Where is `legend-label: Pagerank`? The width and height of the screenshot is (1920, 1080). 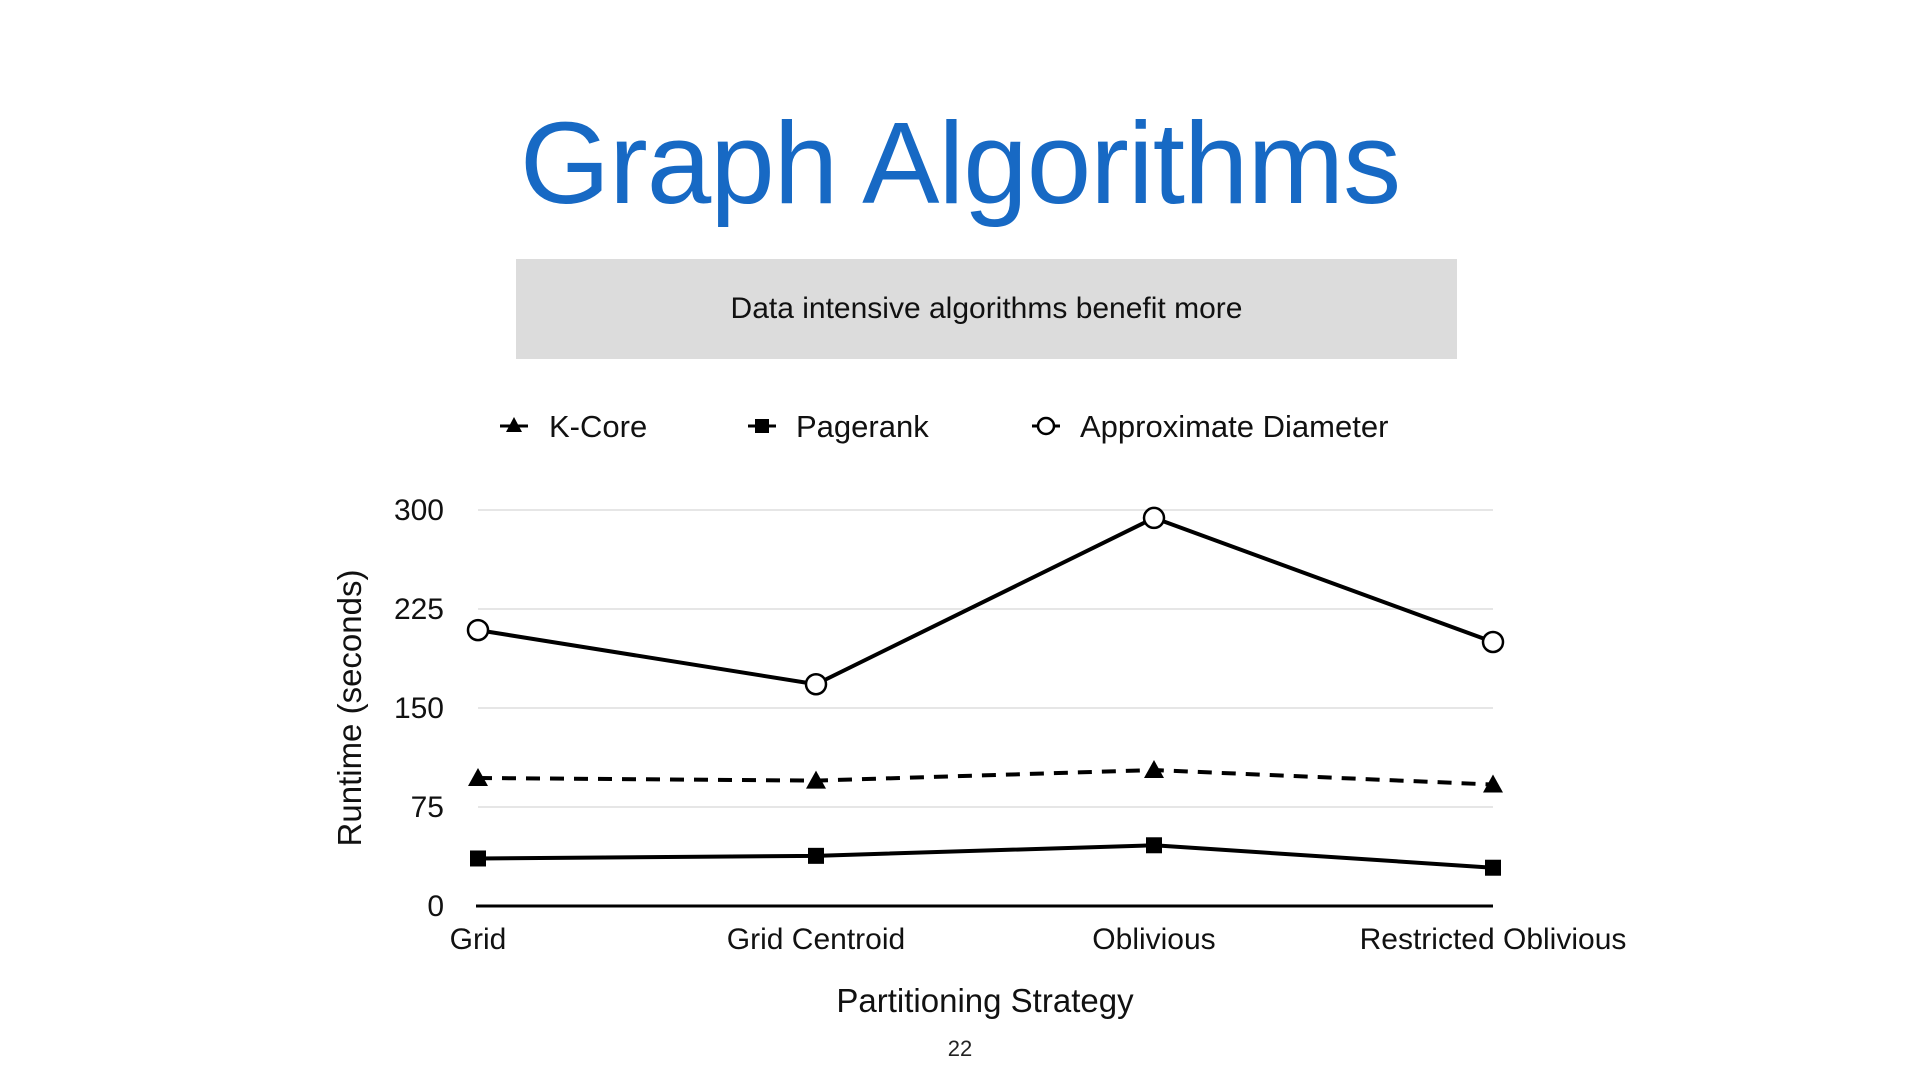
legend-label: Pagerank is located at coordinates (862, 426).